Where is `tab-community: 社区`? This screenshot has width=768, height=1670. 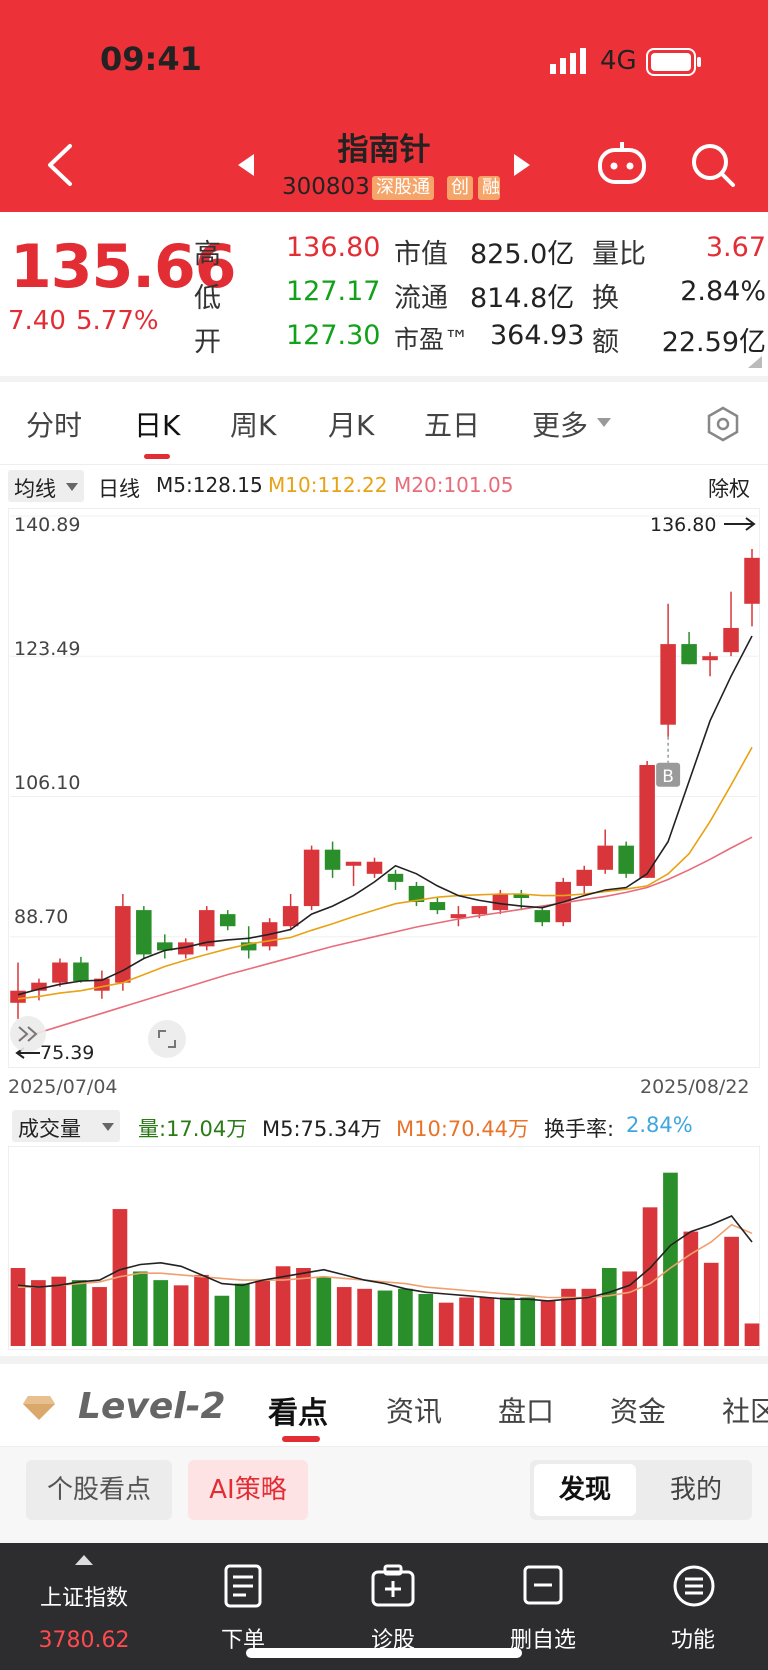 tab-community: 社区 is located at coordinates (745, 1411).